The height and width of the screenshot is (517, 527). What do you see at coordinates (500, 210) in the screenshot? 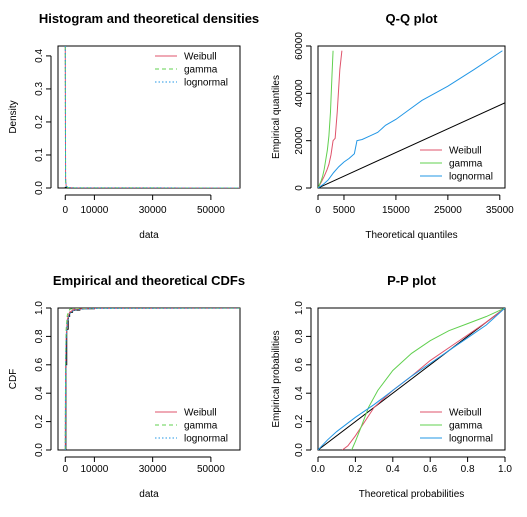
I see `x-tick-label: 35000` at bounding box center [500, 210].